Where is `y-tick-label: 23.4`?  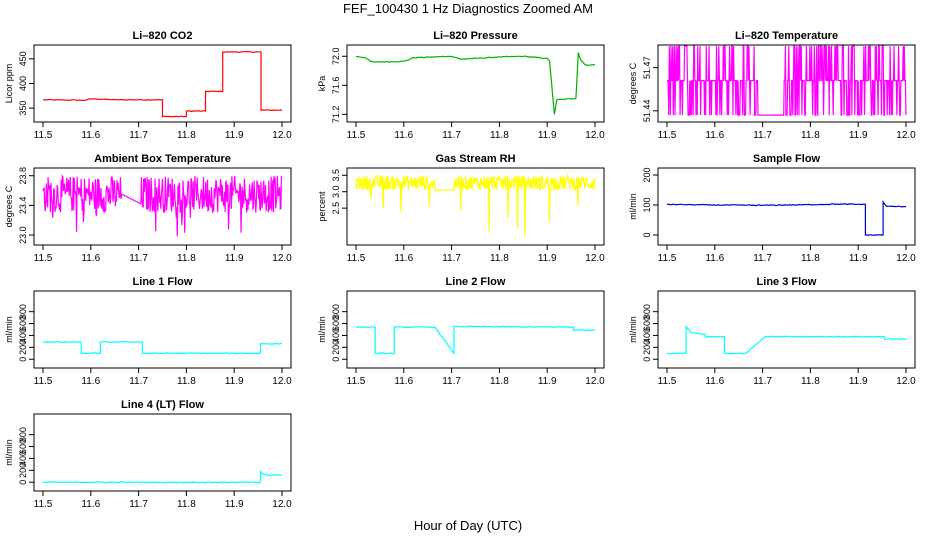
y-tick-label: 23.4 is located at coordinates (23, 206).